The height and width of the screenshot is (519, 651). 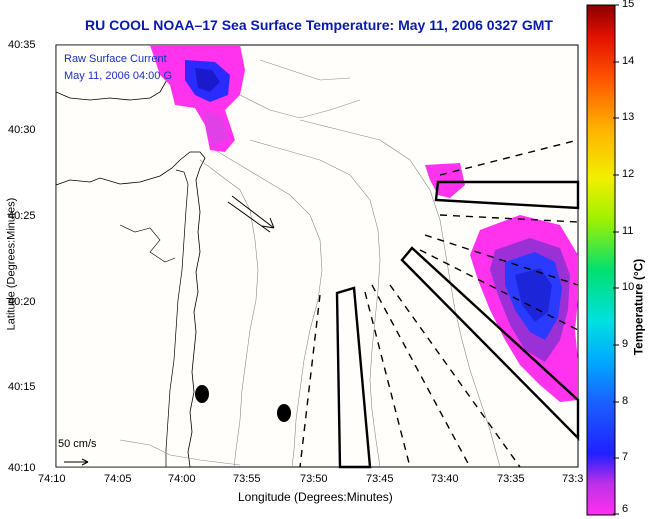 I want to click on barrier-island, so click(x=177, y=318).